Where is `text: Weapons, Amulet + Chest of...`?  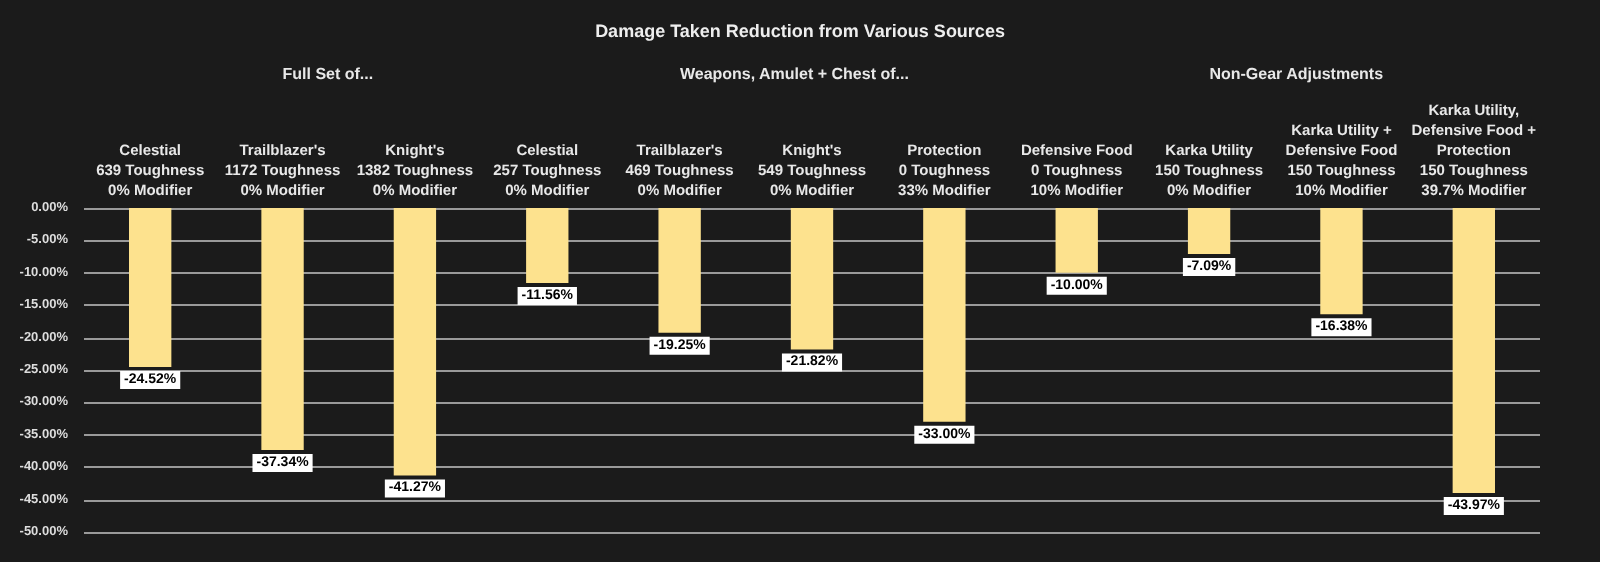 text: Weapons, Amulet + Chest of... is located at coordinates (794, 74).